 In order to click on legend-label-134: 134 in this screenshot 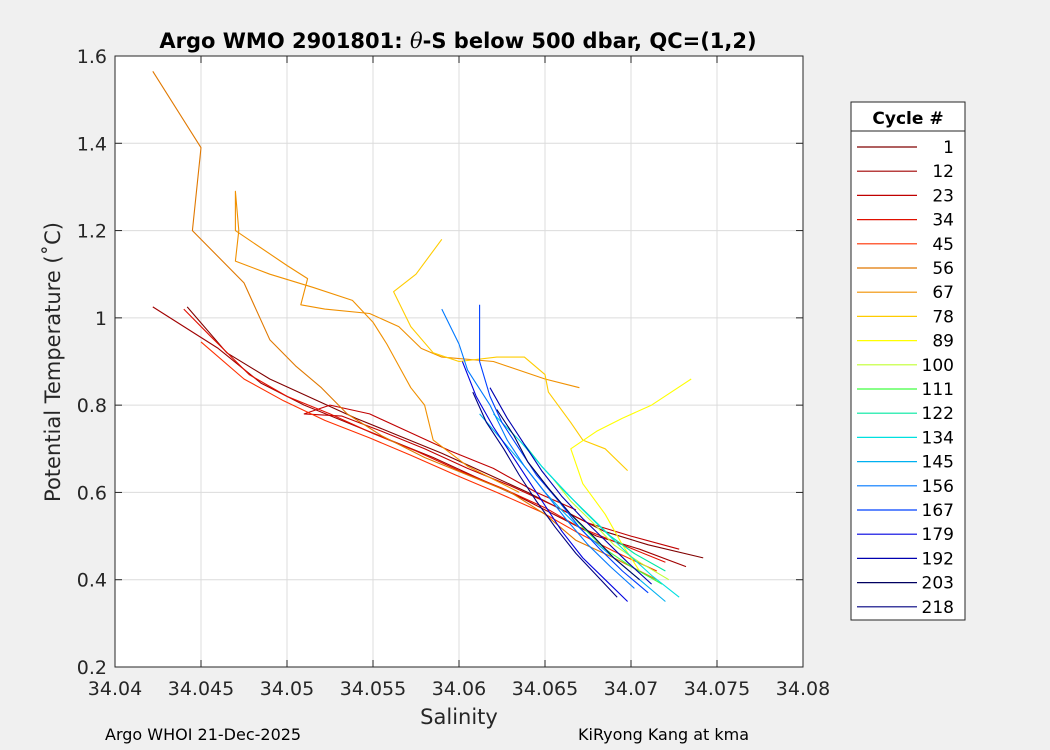, I will do `click(938, 438)`.